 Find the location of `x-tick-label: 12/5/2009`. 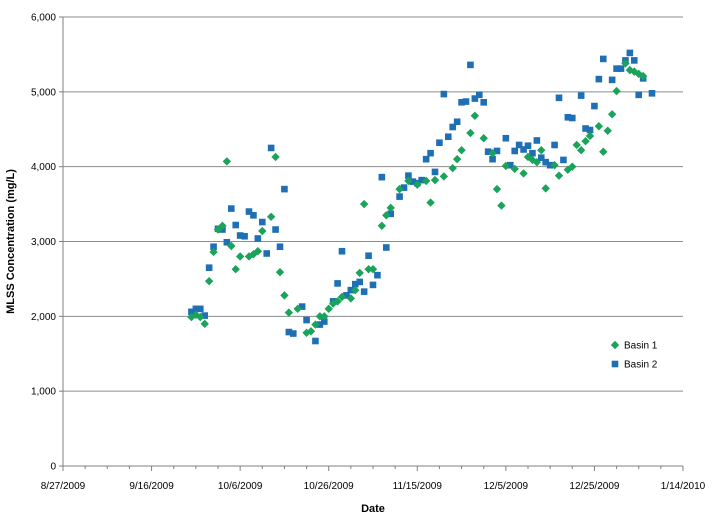

x-tick-label: 12/5/2009 is located at coordinates (506, 486).